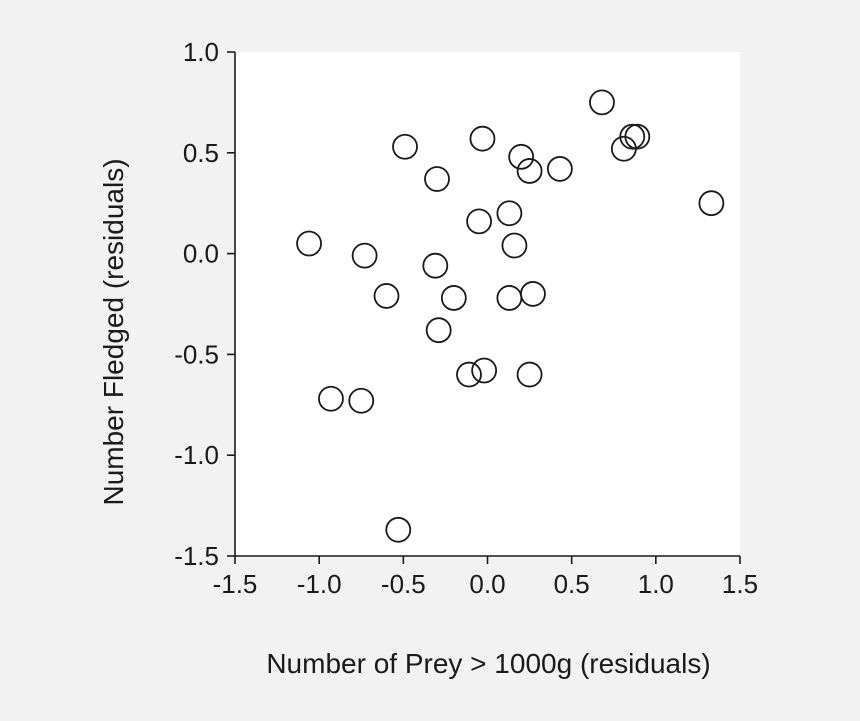  What do you see at coordinates (201, 153) in the screenshot?
I see `y-tick-label: 0.5` at bounding box center [201, 153].